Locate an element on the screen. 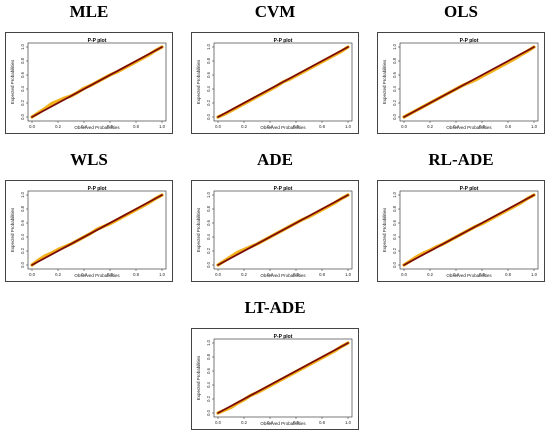 The height and width of the screenshot is (432, 550). panel-title: WLS is located at coordinates (89, 159).